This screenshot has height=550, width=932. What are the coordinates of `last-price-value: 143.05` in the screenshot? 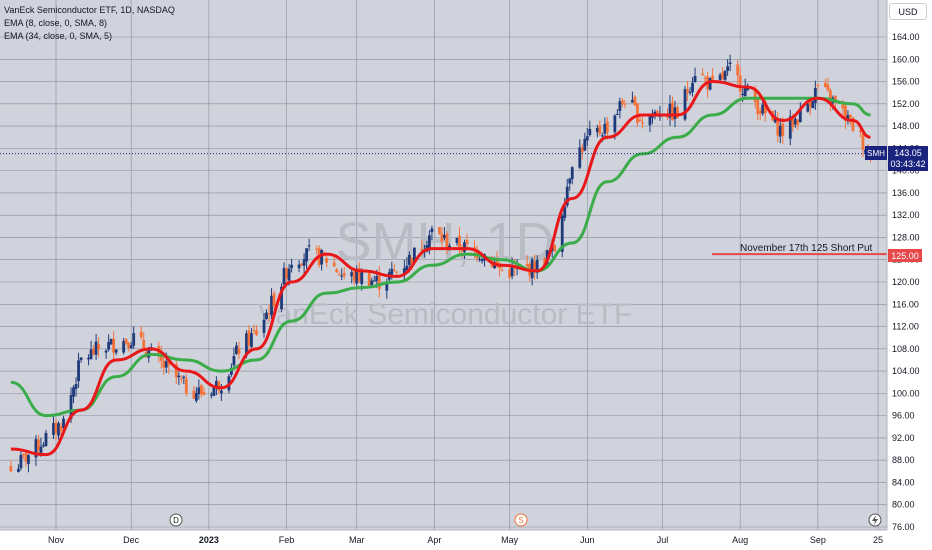 It's located at (908, 153).